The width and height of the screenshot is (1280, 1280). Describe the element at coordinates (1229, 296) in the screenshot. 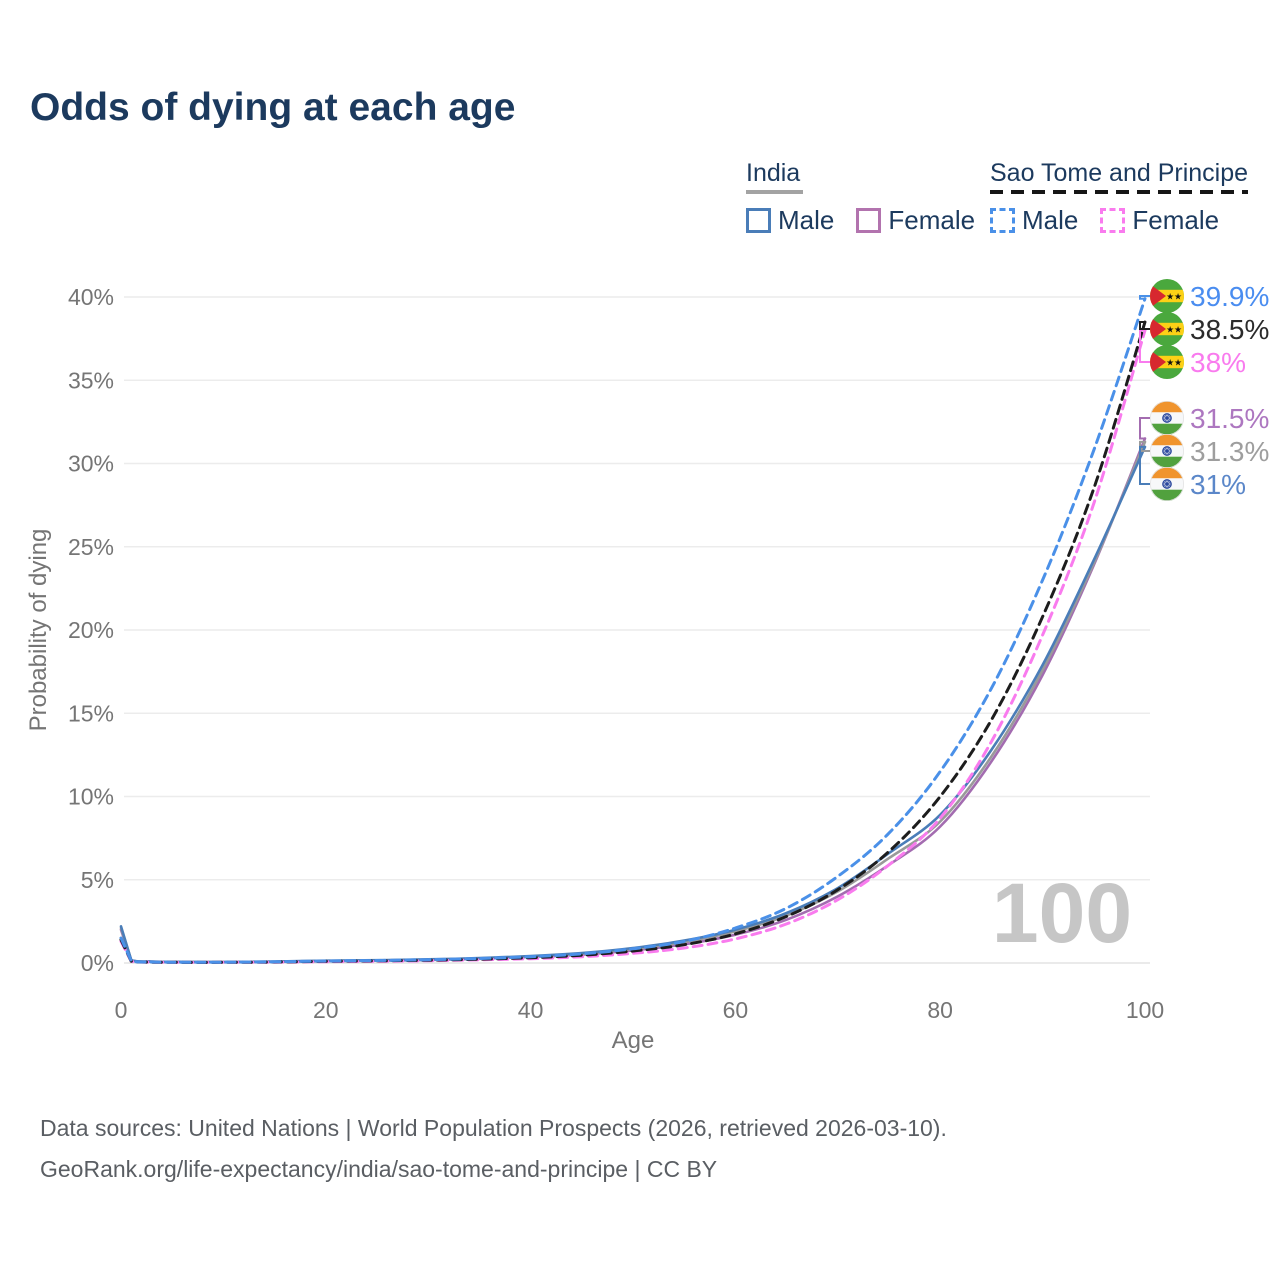

I see `end-value-label-stp-male: 39.9%` at that location.